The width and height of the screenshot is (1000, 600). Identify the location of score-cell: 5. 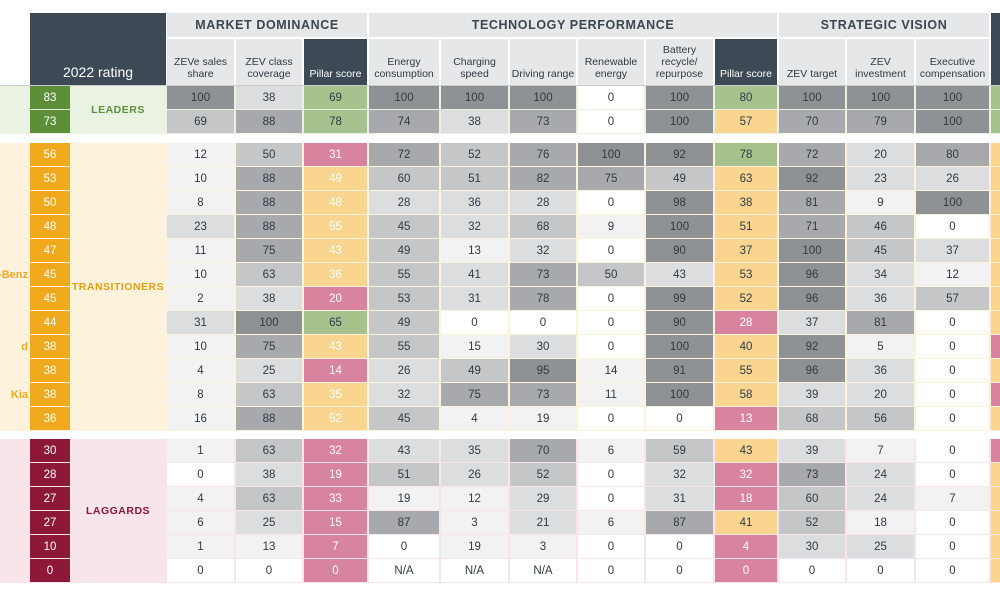
(880, 346).